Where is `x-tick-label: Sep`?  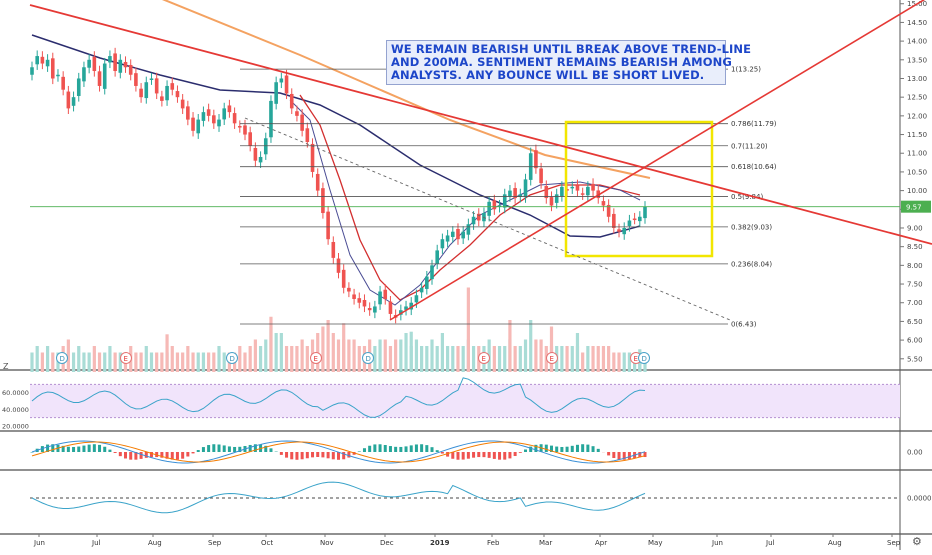 x-tick-label: Sep is located at coordinates (894, 543).